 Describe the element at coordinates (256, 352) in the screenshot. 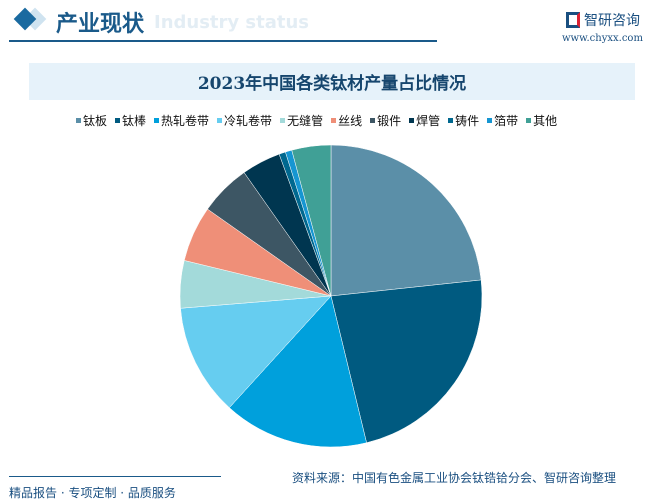

I see `pie-slice-冷轧卷带` at that location.